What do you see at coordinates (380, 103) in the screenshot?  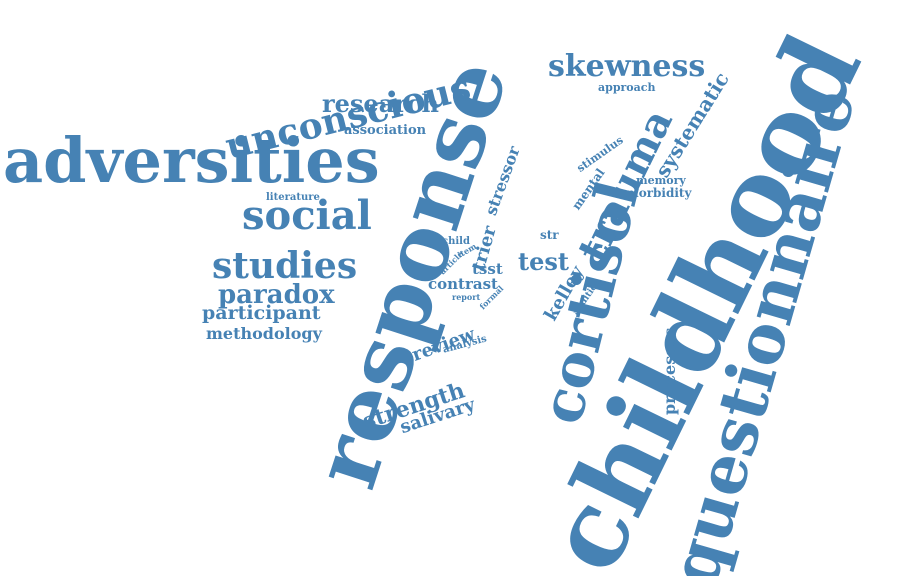 I see `word-research: research` at bounding box center [380, 103].